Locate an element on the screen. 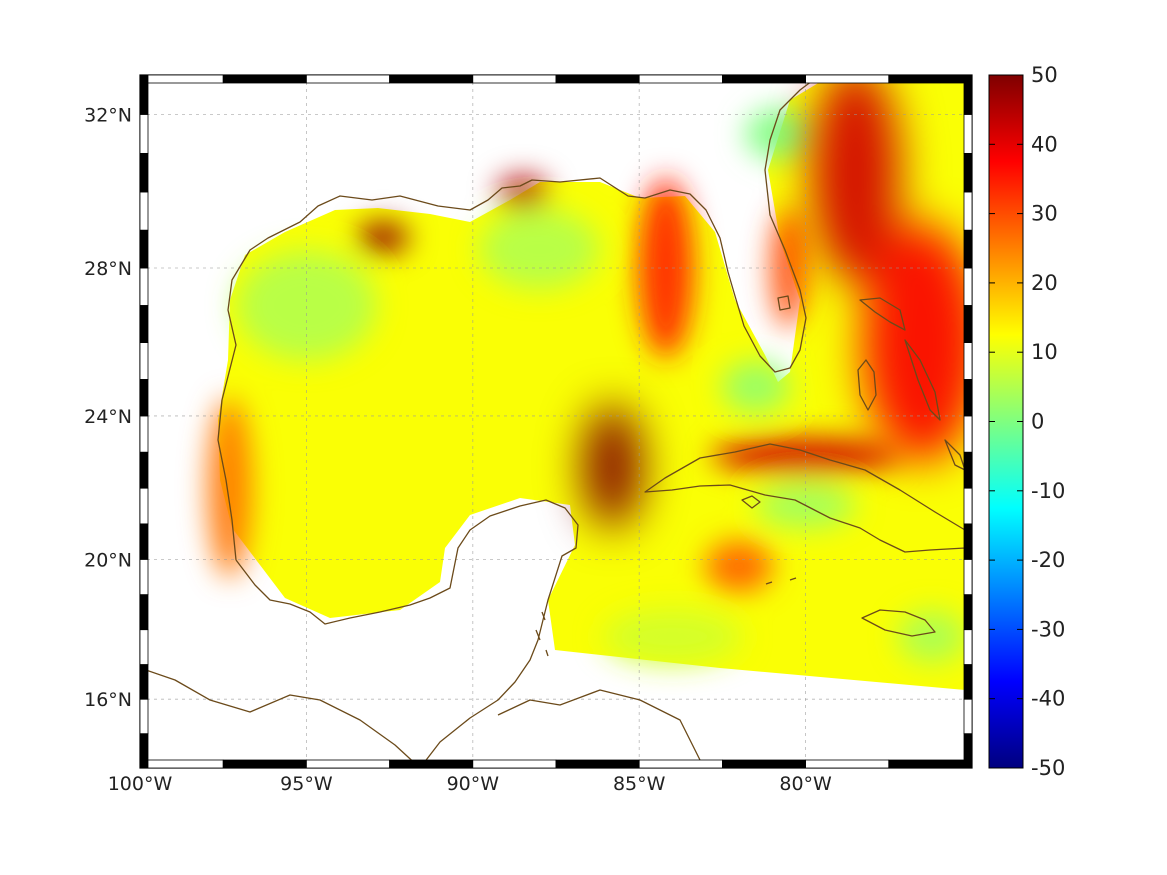 The image size is (1167, 875). latitude-tick-label: 32°N is located at coordinates (108, 115).